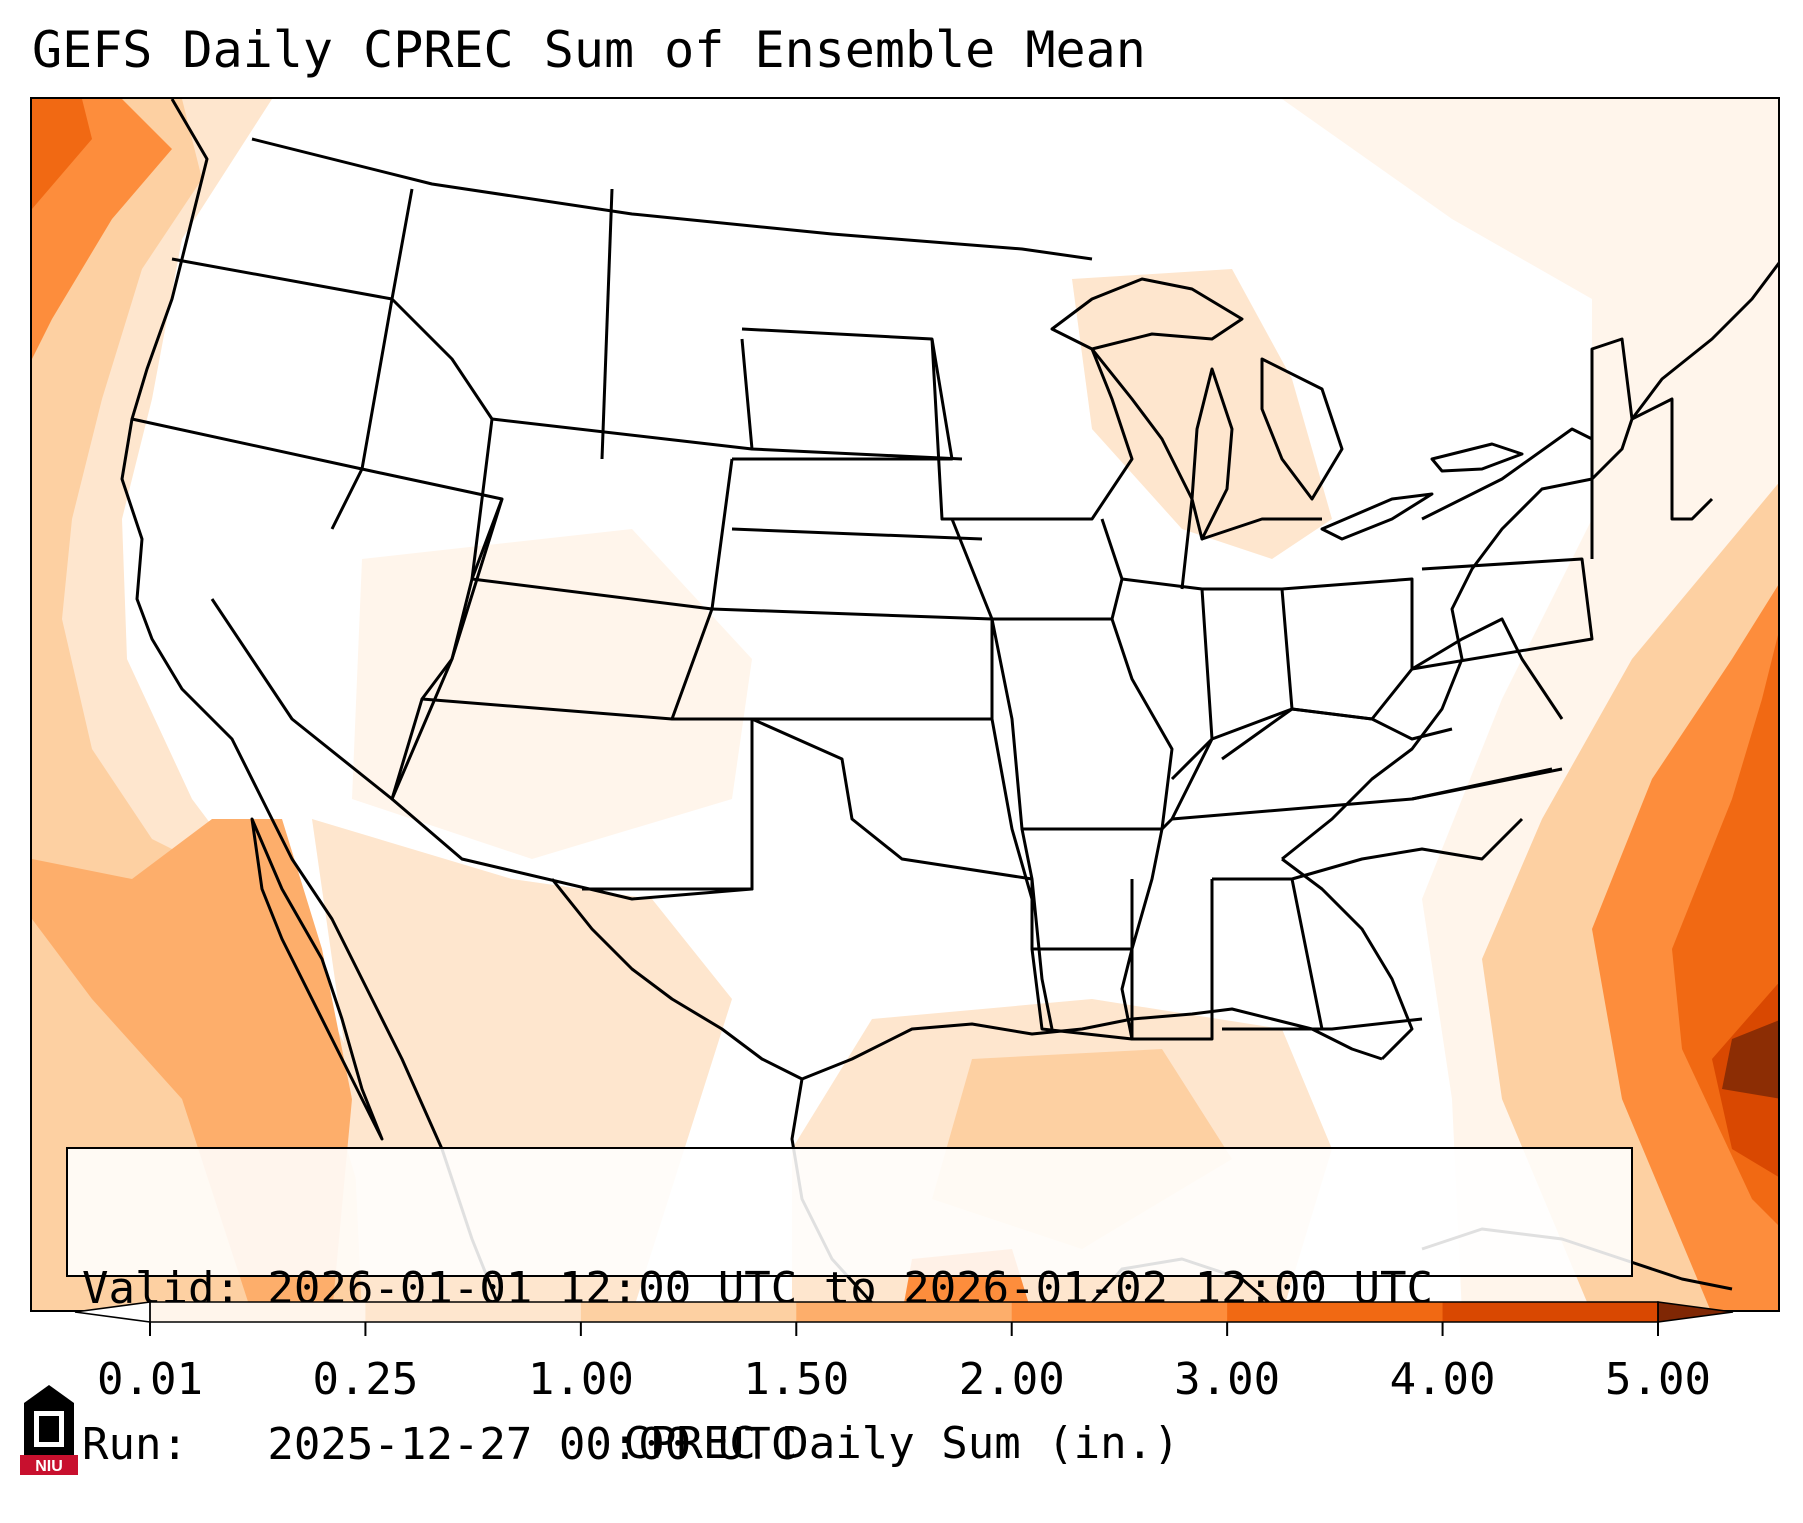 Image resolution: width=1803 pixels, height=1523 pixels. Describe the element at coordinates (1092, 889) in the screenshot. I see `border-ar` at that location.